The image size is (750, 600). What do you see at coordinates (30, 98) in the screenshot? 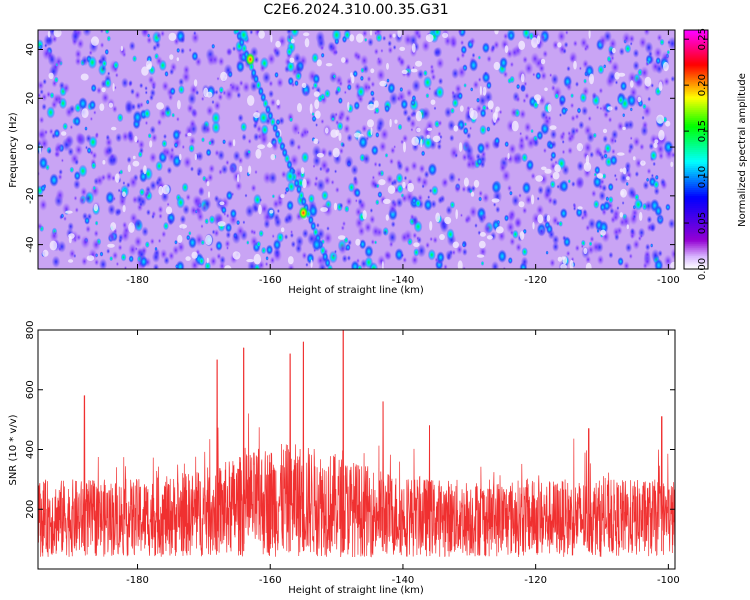
I see `y-tick-label: 20` at bounding box center [30, 98].